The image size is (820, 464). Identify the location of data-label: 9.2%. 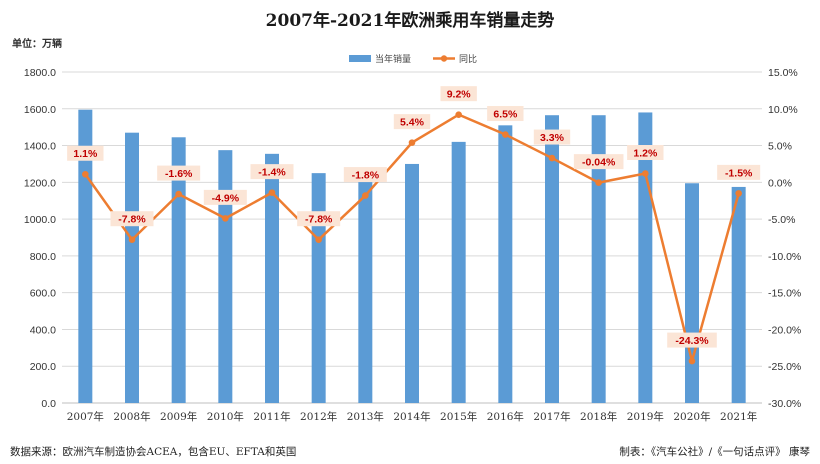
(459, 95).